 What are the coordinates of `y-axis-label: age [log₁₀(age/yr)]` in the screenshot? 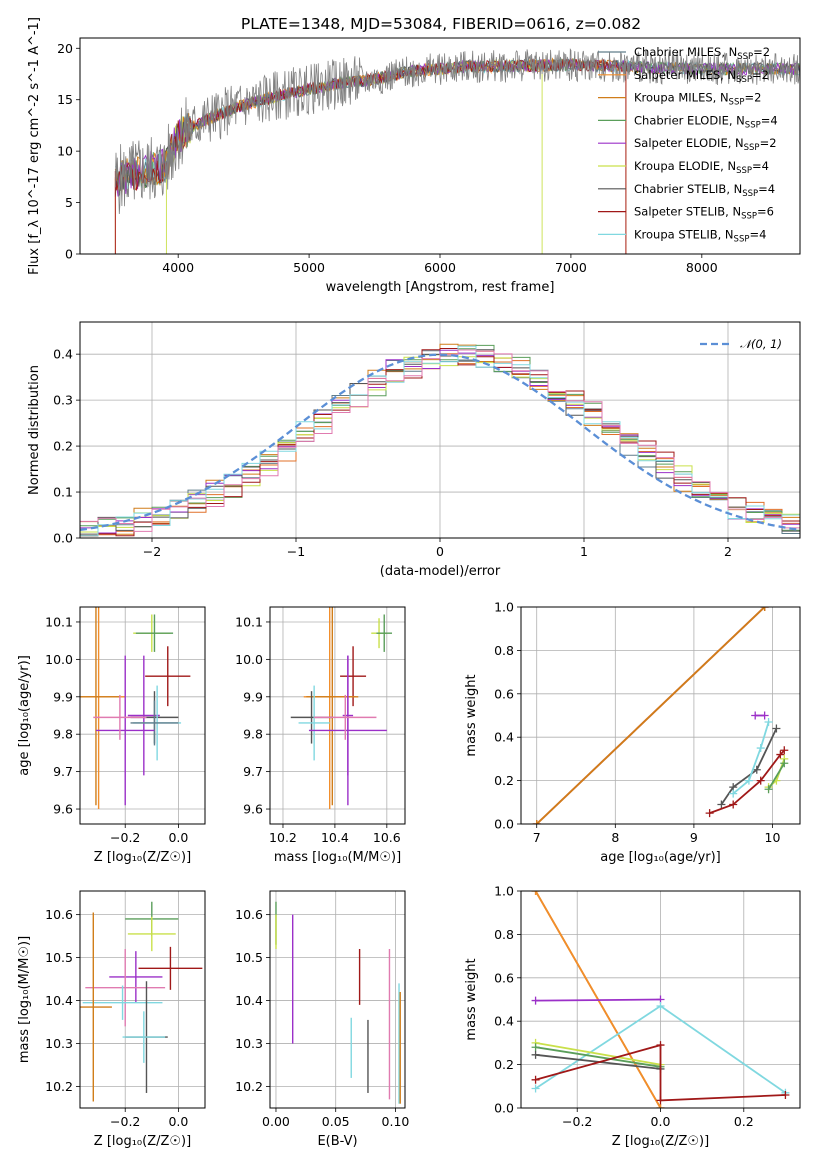 It's located at (24, 715).